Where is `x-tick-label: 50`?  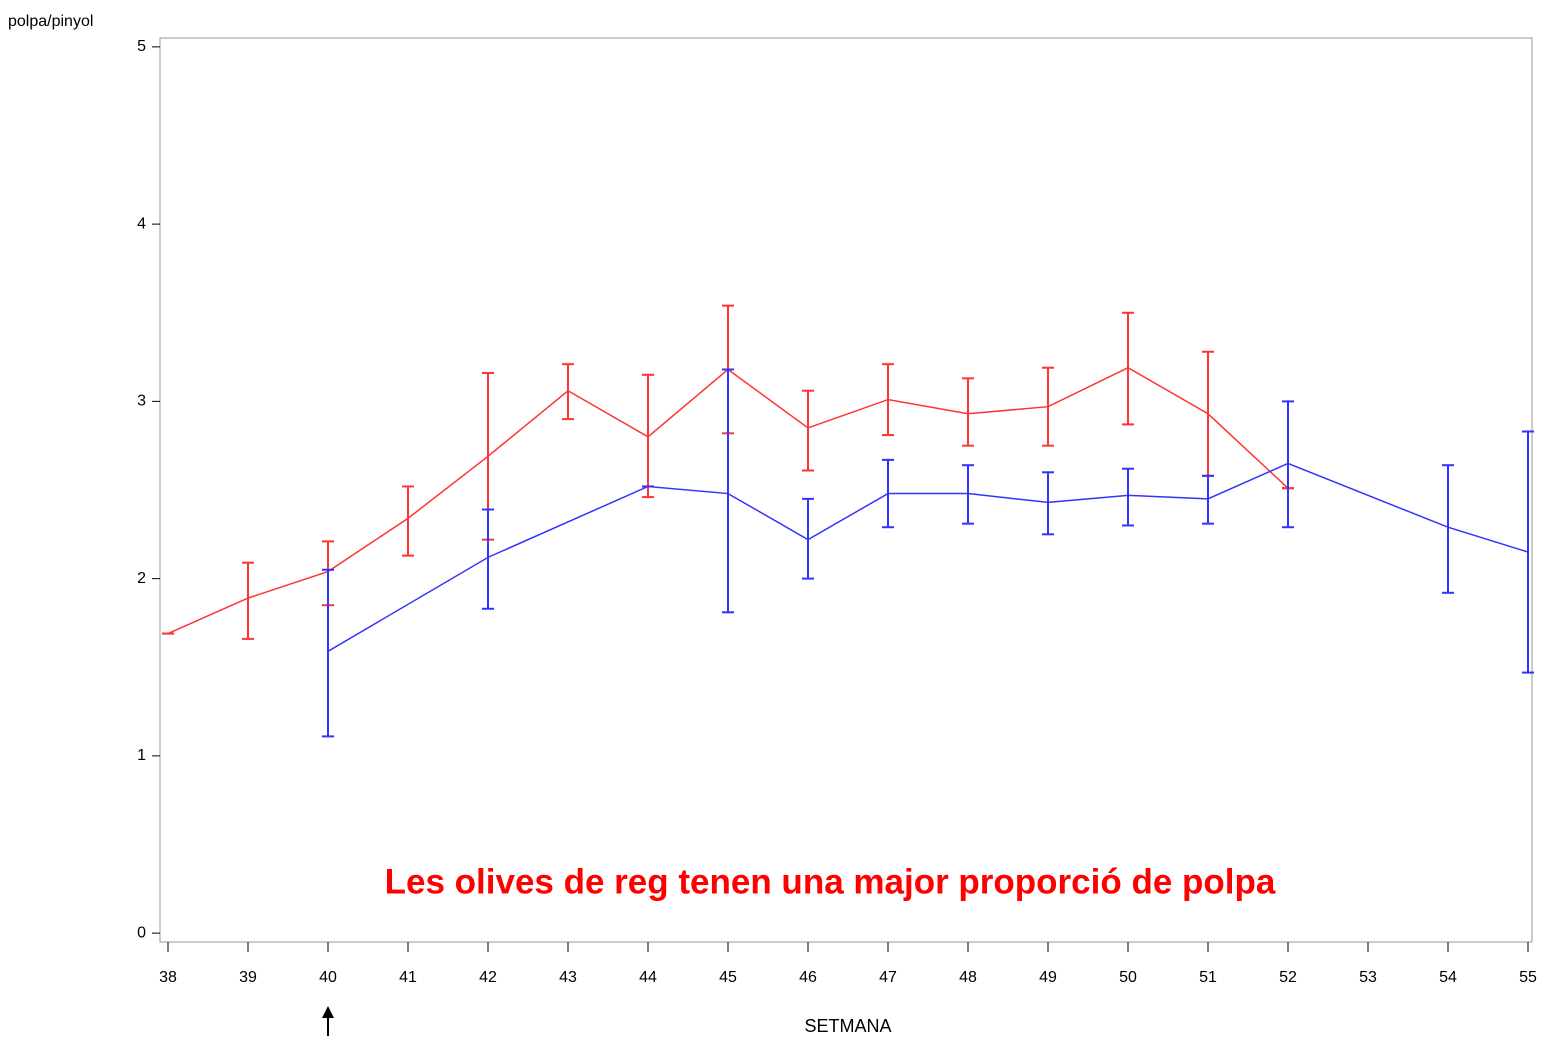
x-tick-label: 50 is located at coordinates (1128, 977).